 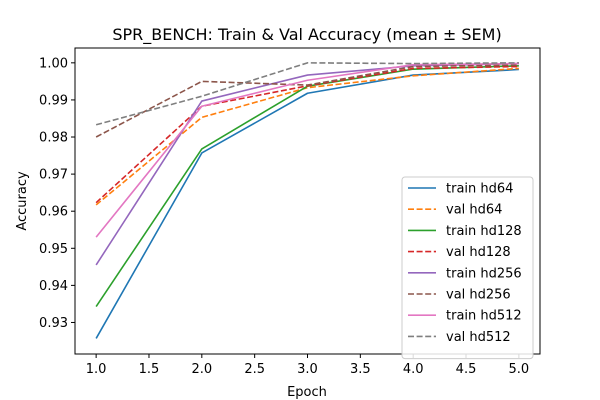 What do you see at coordinates (474, 210) in the screenshot?
I see `legend-label: val hd64` at bounding box center [474, 210].